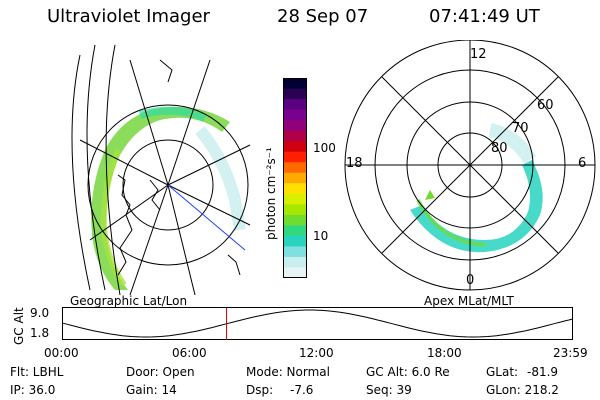 The image size is (600, 400). Describe the element at coordinates (316, 353) in the screenshot. I see `timeline-xtick-1200: 12:00` at that location.